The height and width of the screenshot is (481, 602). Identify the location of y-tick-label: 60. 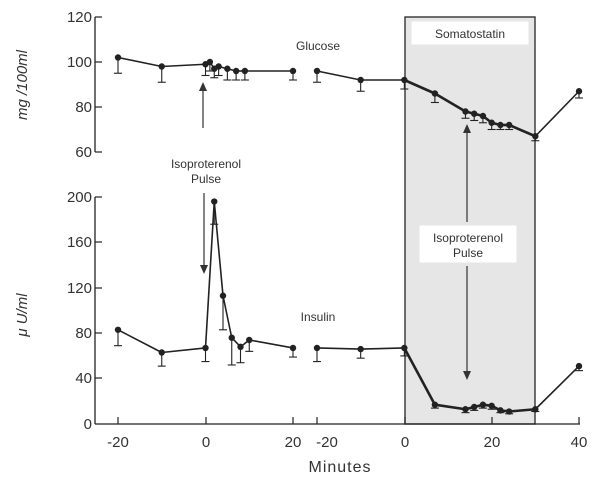
(83, 152).